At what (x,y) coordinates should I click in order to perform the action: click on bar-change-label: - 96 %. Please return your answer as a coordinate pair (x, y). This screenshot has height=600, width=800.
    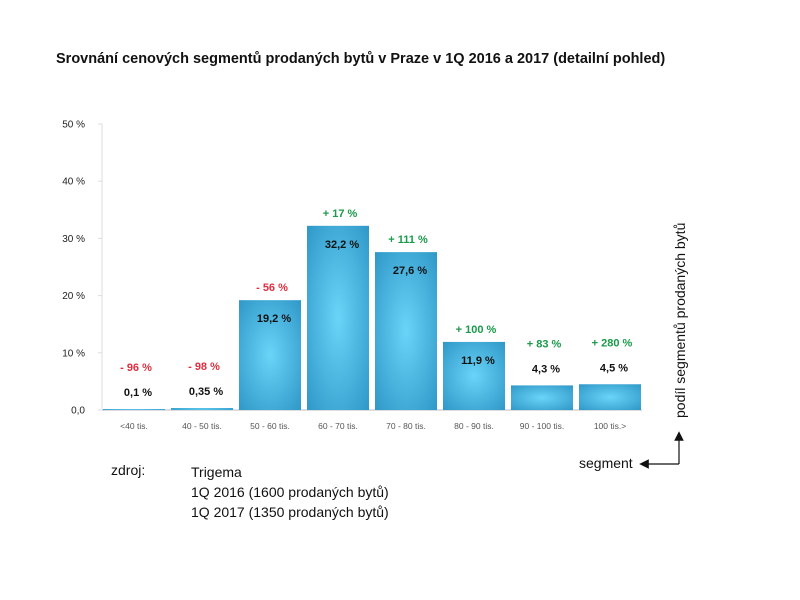
    Looking at the image, I should click on (136, 368).